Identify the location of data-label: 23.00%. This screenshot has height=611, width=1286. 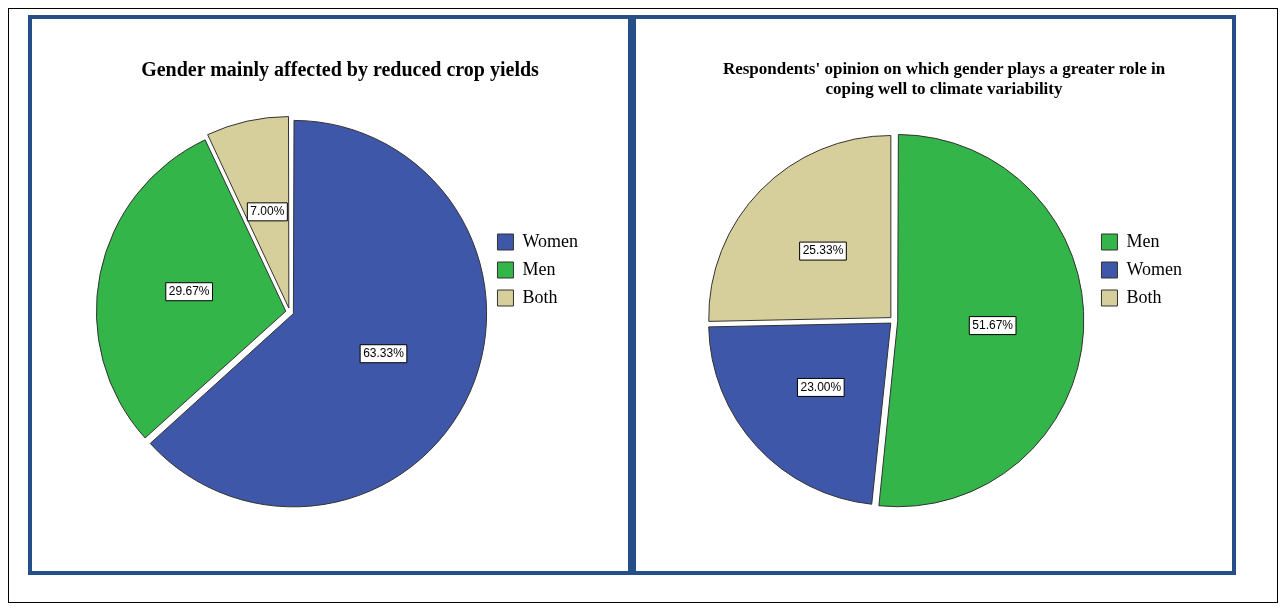
(821, 386).